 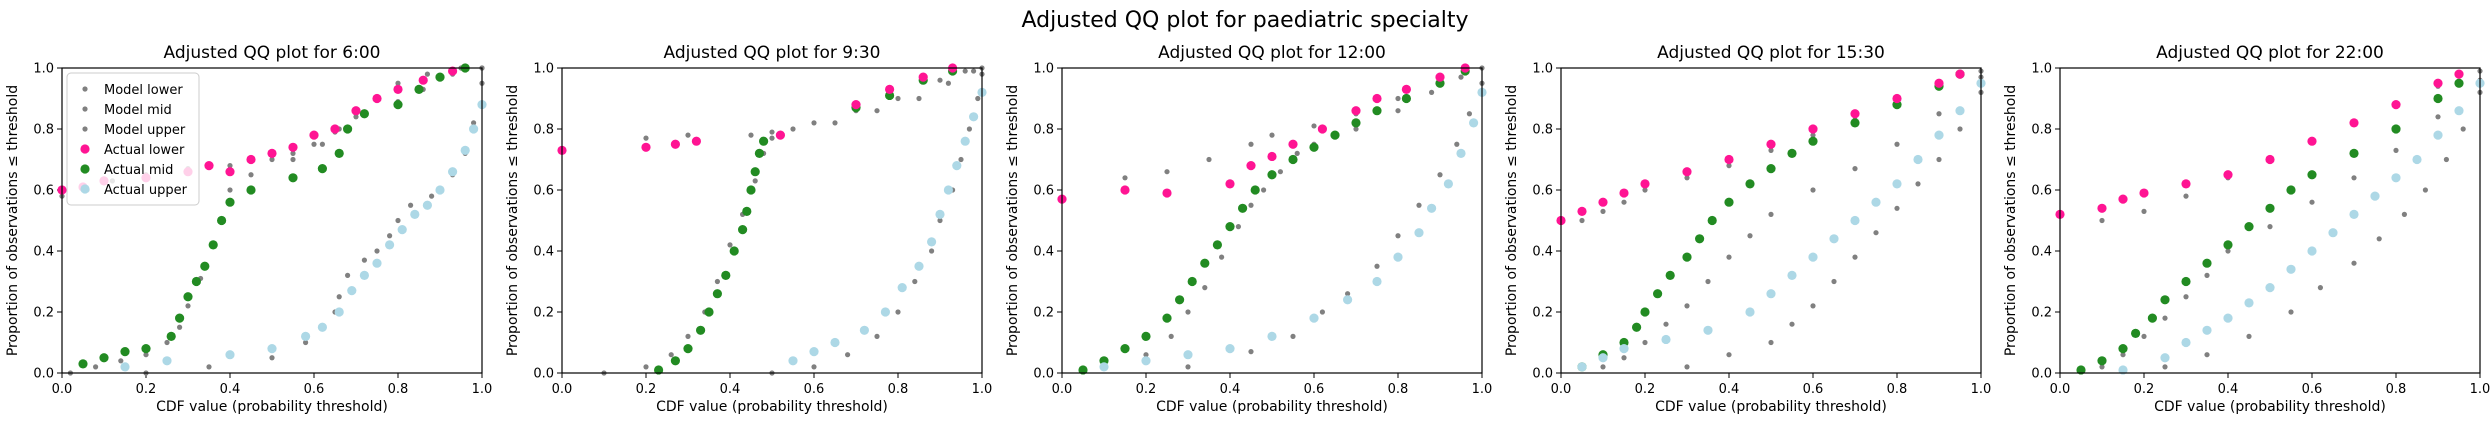 I want to click on y-tick-label: 0.0, so click(x=543, y=374).